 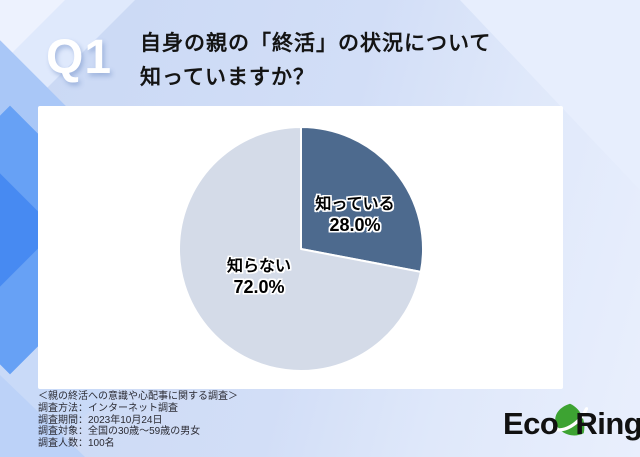 I want to click on logo-text-ring: Ring, so click(x=607, y=423).